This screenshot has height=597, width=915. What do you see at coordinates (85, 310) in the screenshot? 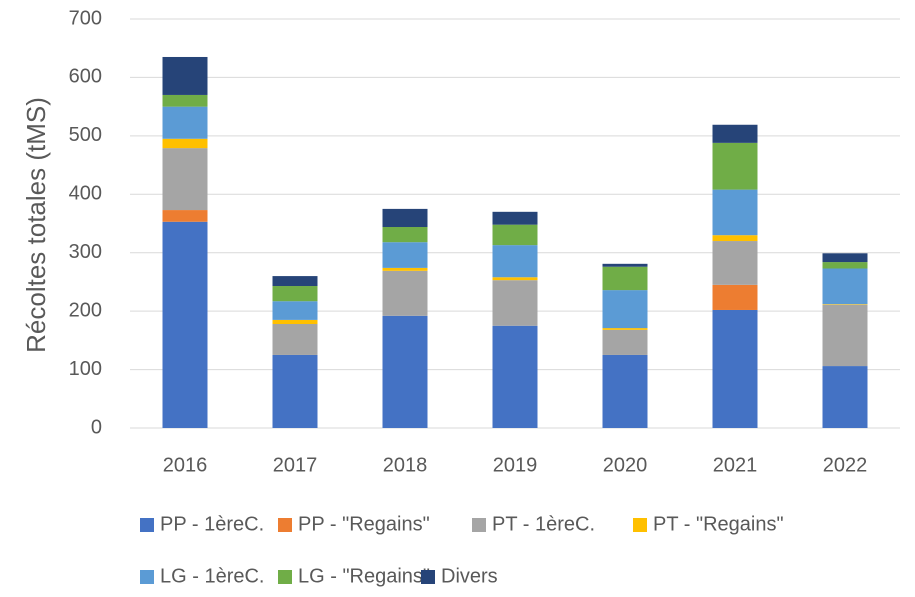
I see `y-tick-label: 200` at bounding box center [85, 310].